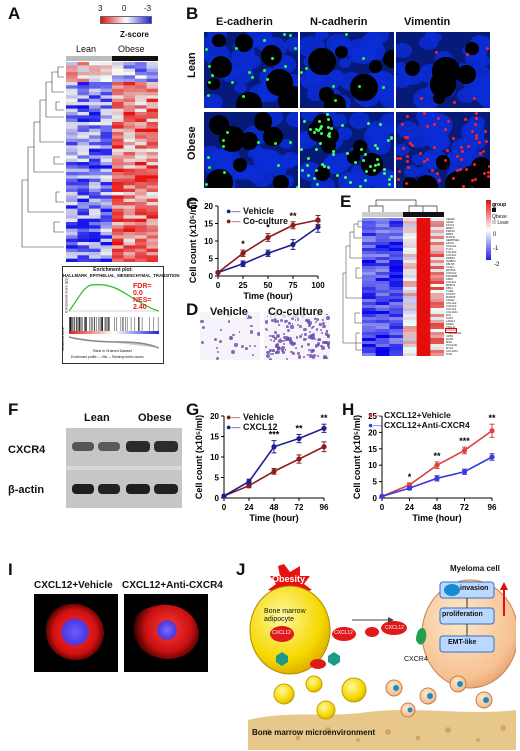  I want to click on significance-mark: **, so click(299, 428).